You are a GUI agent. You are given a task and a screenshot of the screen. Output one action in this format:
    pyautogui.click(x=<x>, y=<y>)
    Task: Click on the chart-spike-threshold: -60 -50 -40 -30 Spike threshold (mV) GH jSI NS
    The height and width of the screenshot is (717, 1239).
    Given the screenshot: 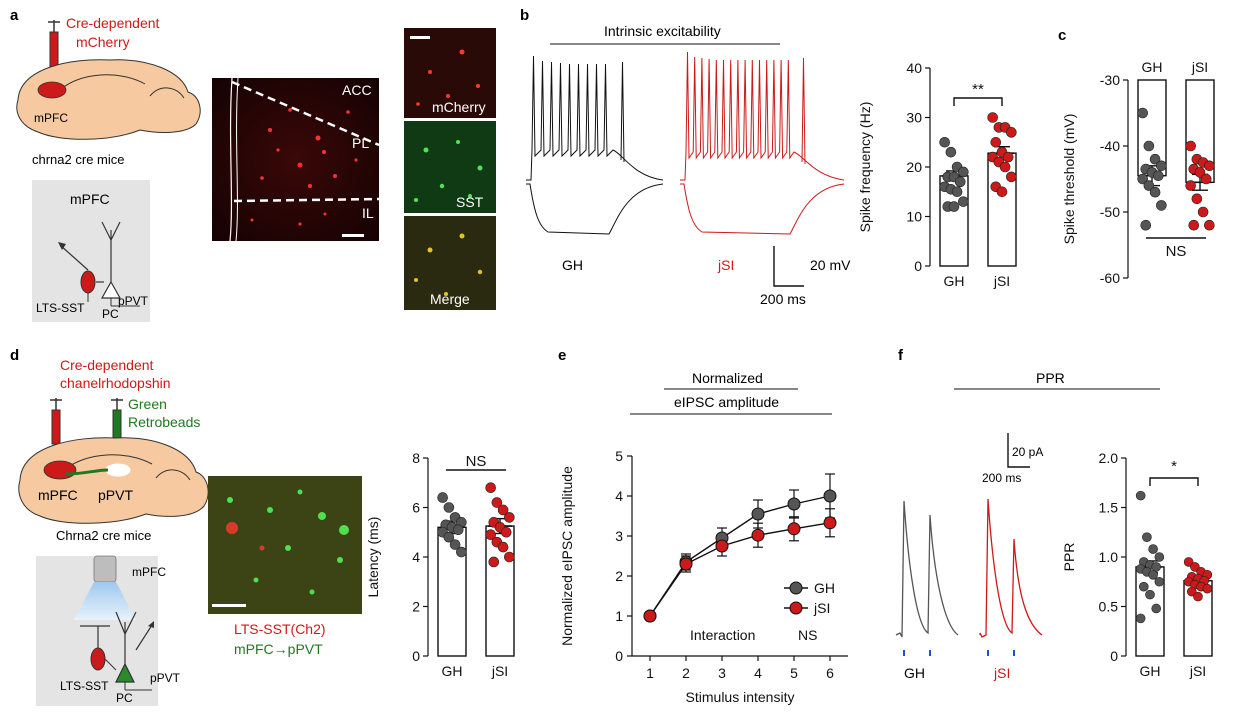 What is the action you would take?
    pyautogui.click(x=1138, y=172)
    